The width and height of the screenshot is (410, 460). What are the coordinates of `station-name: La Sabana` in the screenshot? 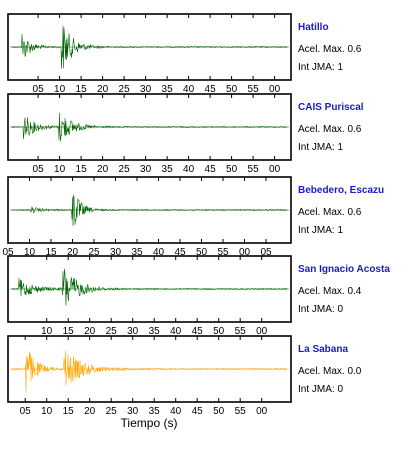 It's located at (323, 349).